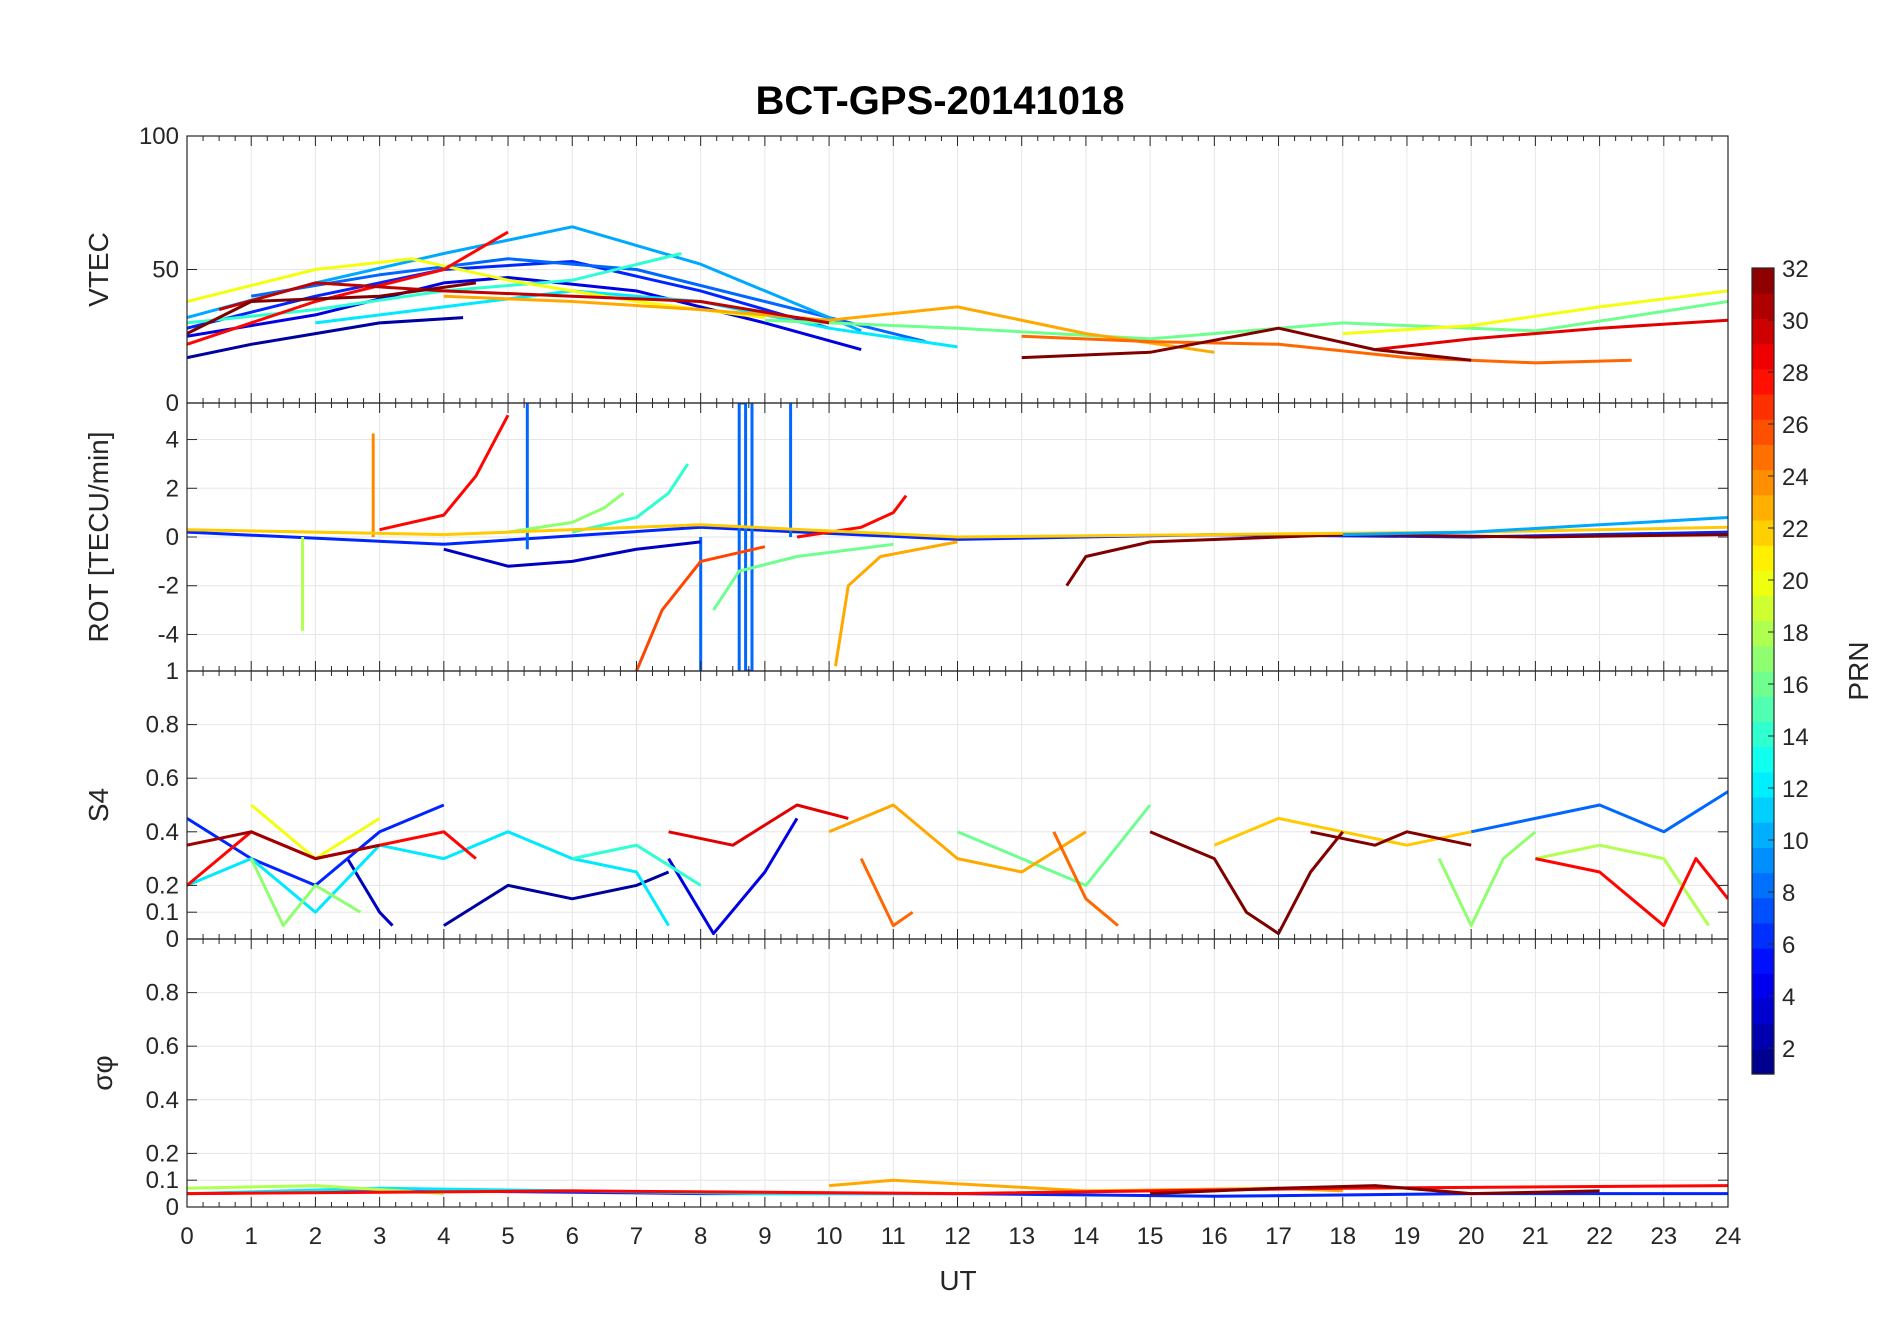 Image resolution: width=1902 pixels, height=1330 pixels. What do you see at coordinates (1788, 945) in the screenshot?
I see `colorbar-tick-label: 6` at bounding box center [1788, 945].